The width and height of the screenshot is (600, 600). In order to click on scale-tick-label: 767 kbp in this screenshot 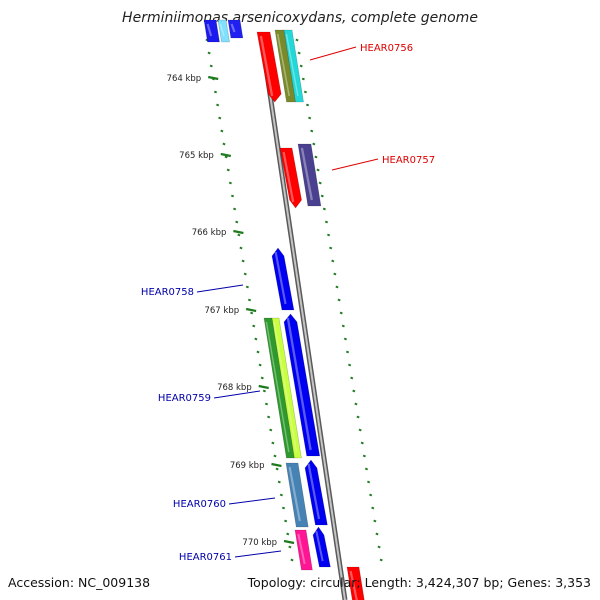, I will do `click(221, 311)`.